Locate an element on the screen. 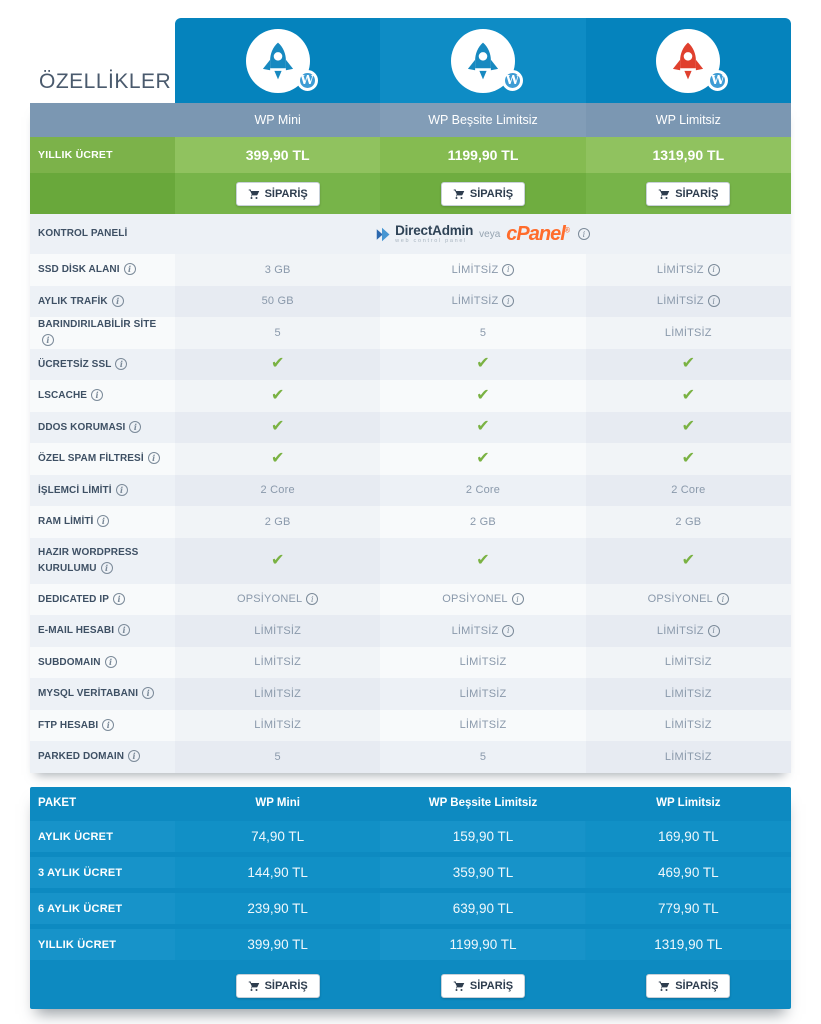 The height and width of the screenshot is (1024, 821). feature-value: OPSİYONEL i is located at coordinates (689, 599).